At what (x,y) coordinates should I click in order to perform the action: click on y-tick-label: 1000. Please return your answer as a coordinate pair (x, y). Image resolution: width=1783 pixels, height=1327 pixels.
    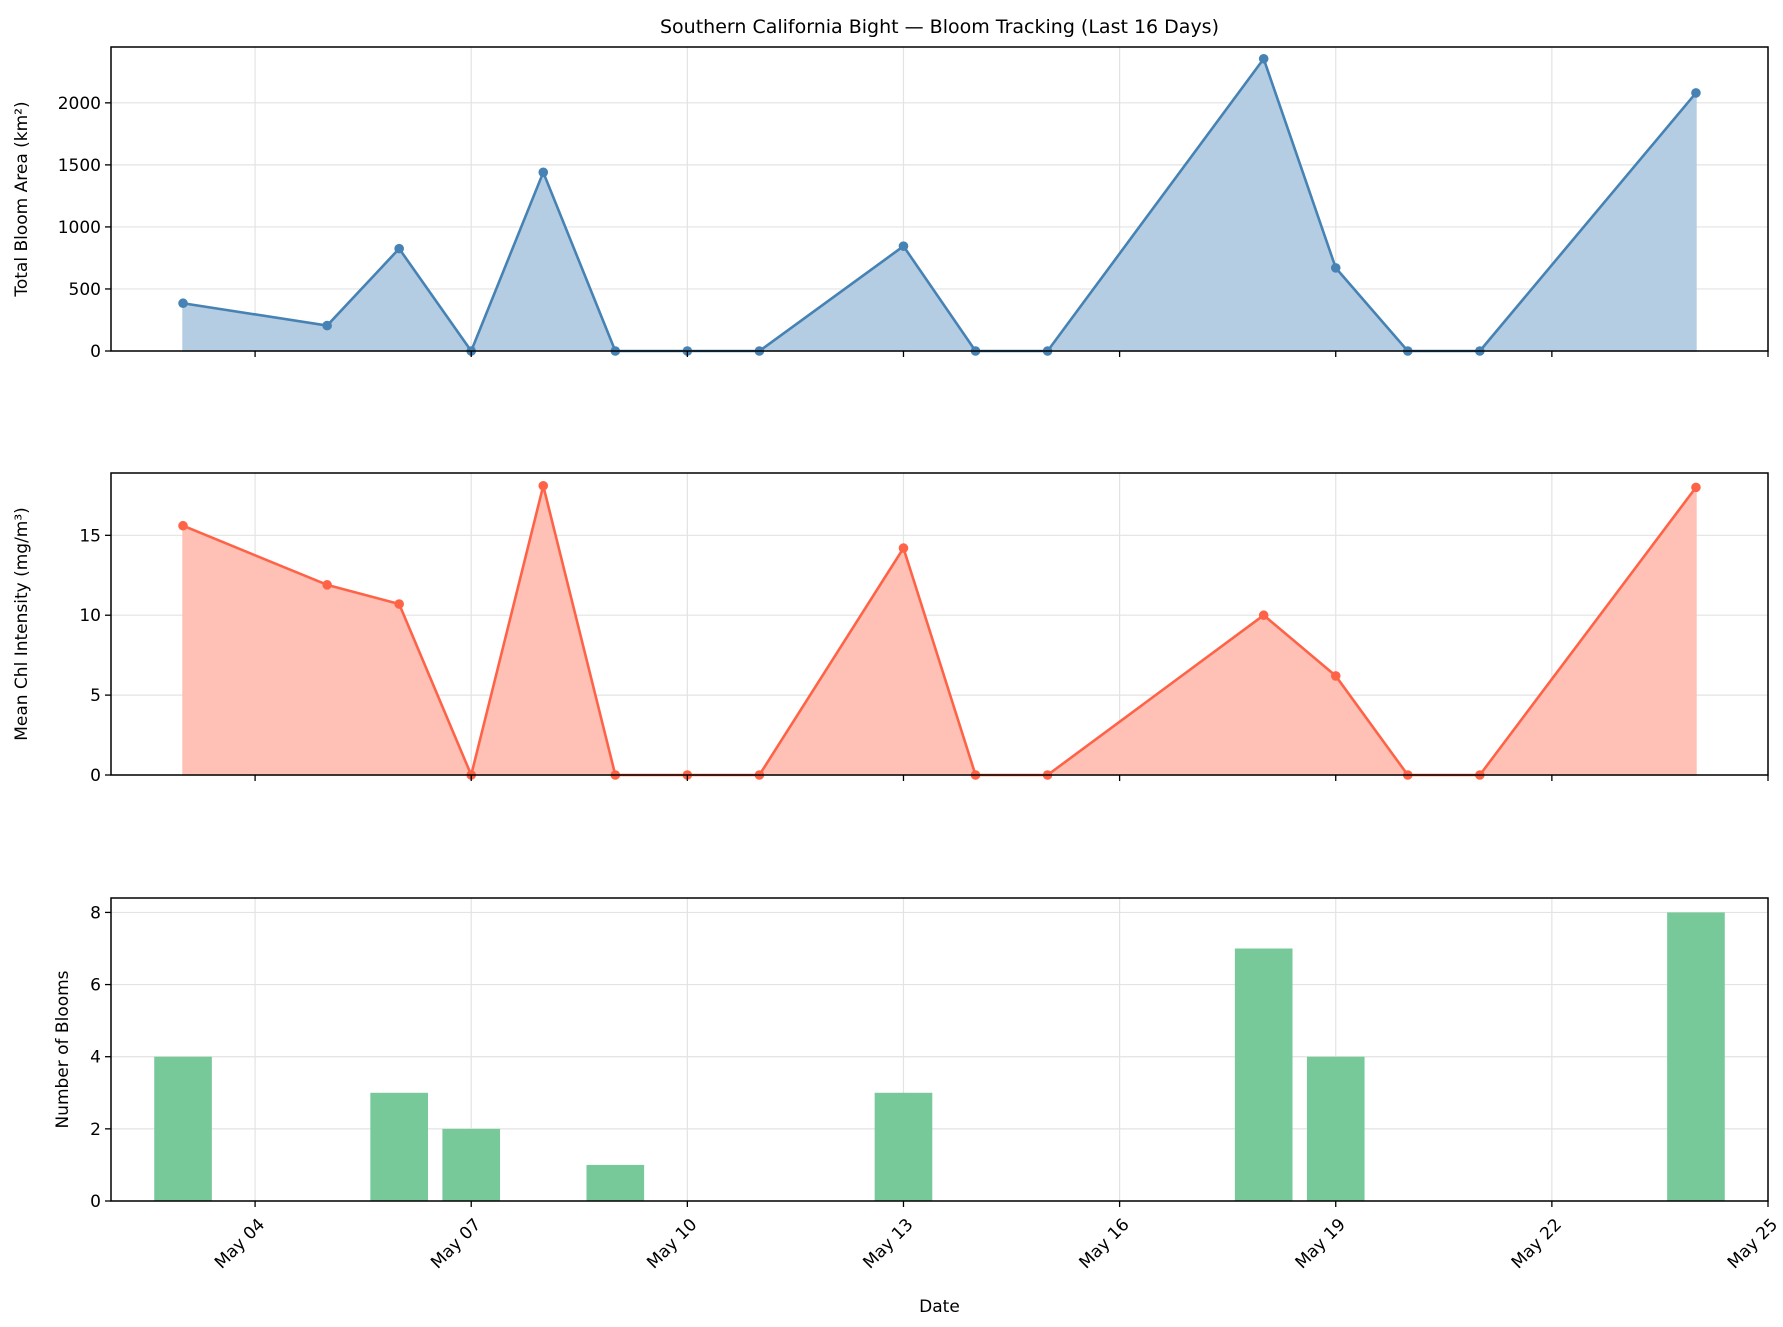
    Looking at the image, I should click on (79, 228).